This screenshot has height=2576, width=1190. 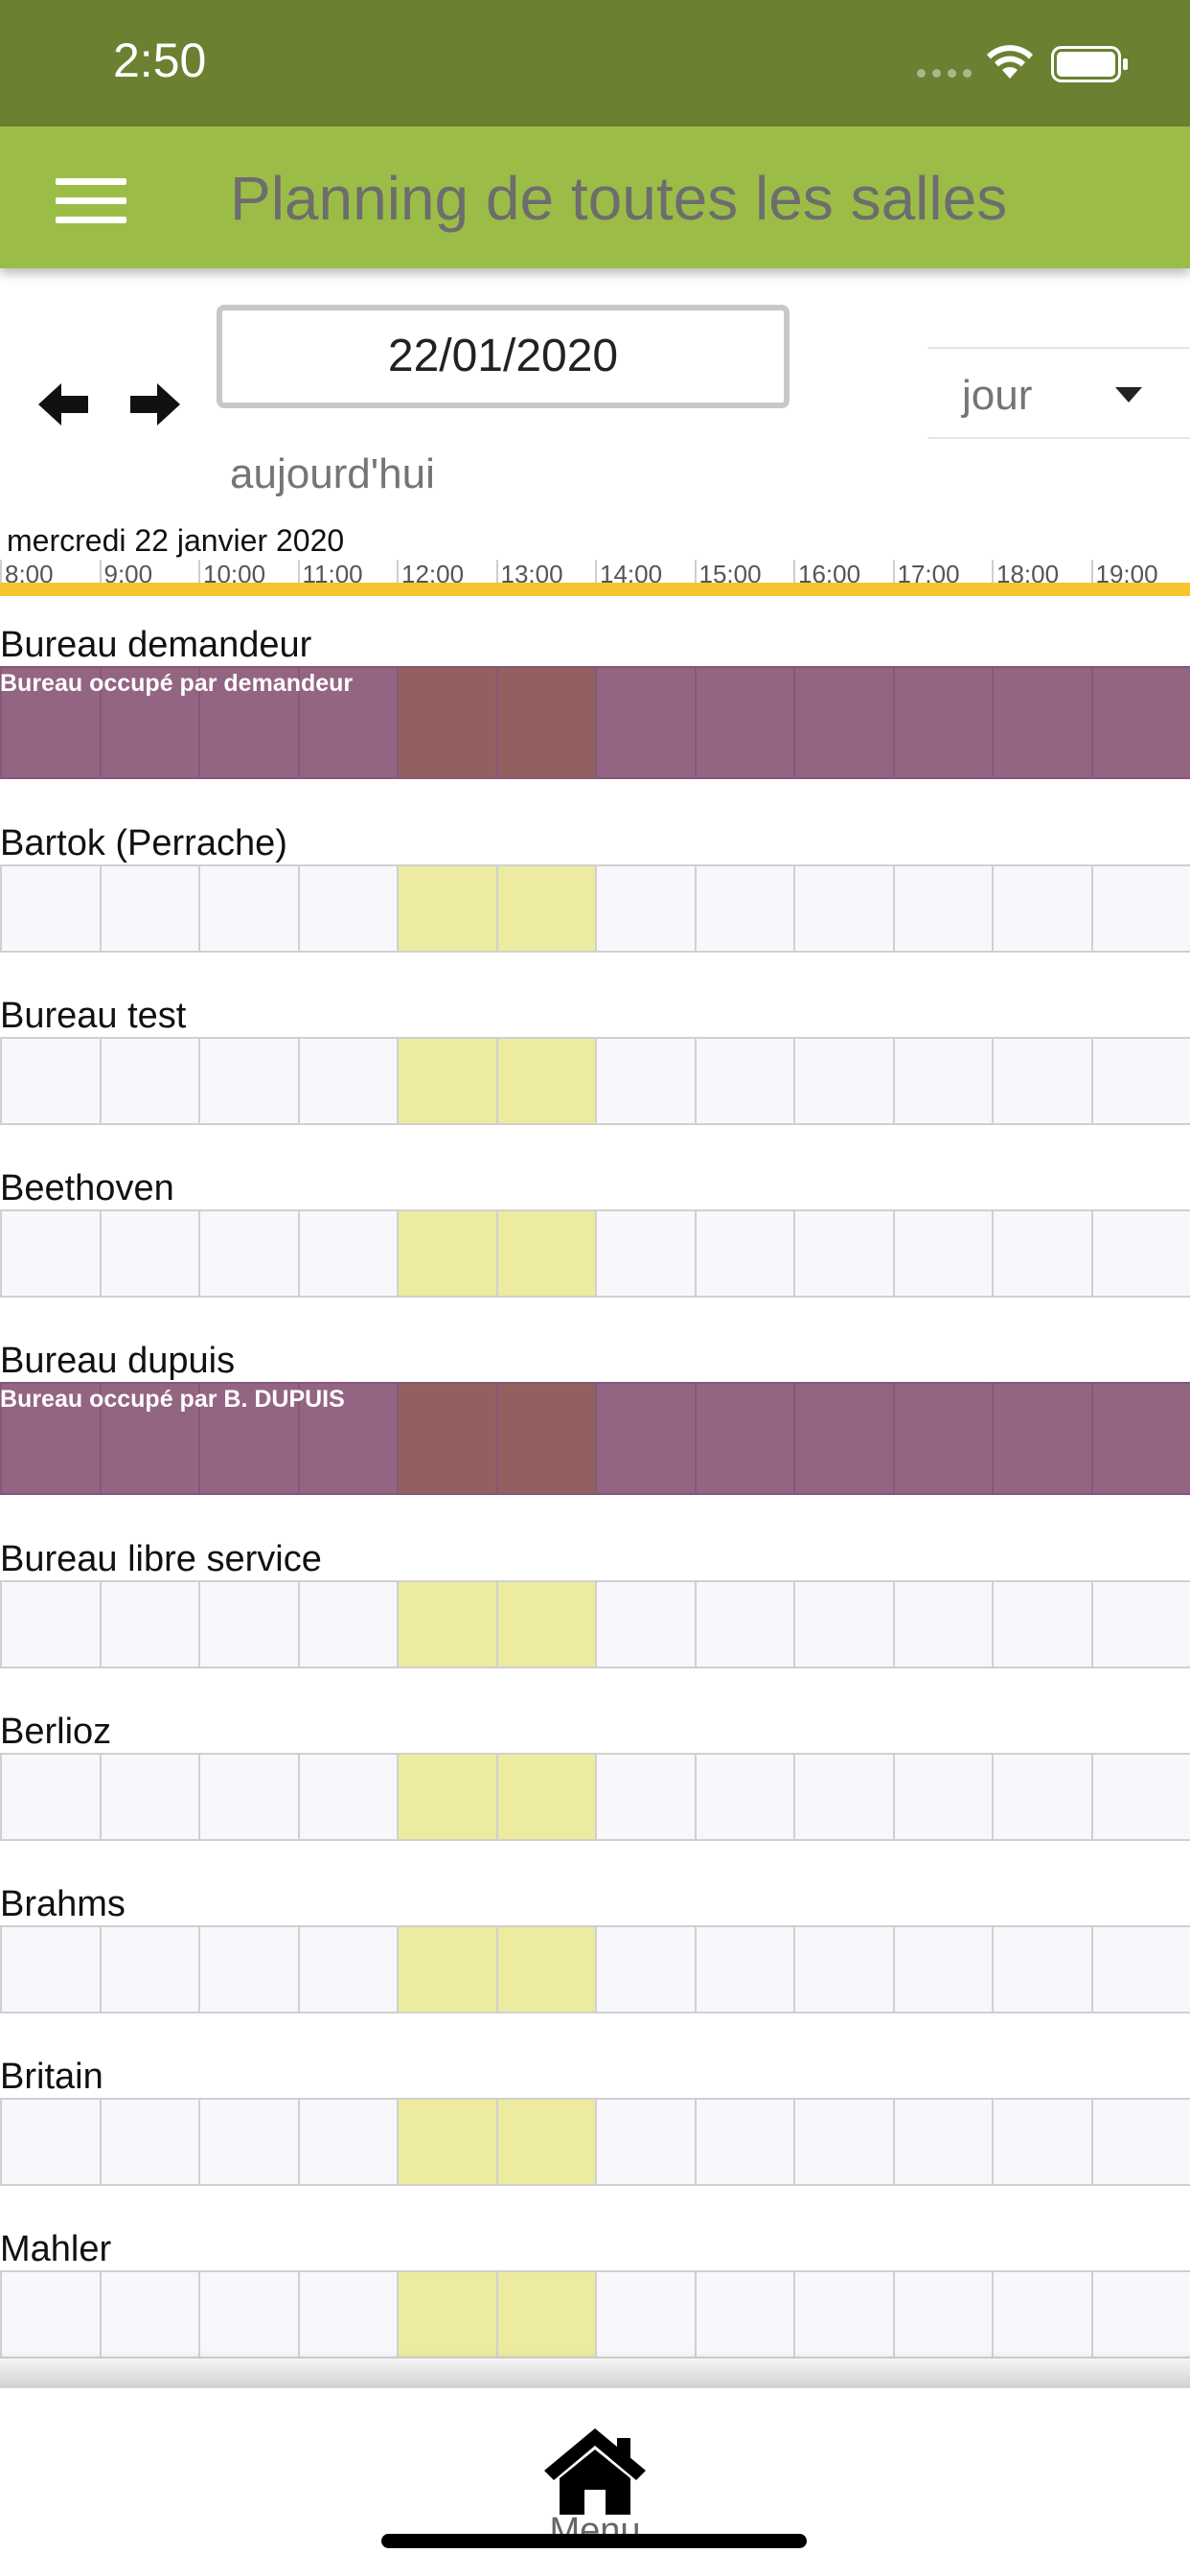 What do you see at coordinates (1059, 393) in the screenshot?
I see `view-select: jour` at bounding box center [1059, 393].